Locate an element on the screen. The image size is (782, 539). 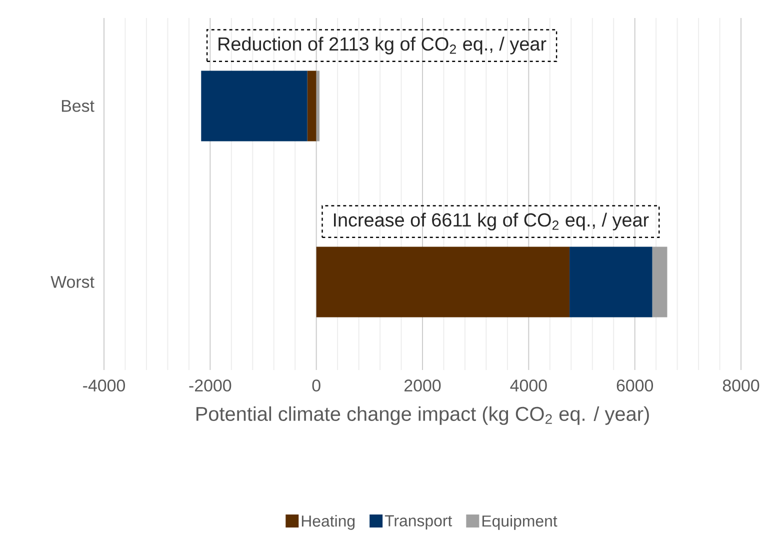
y-tick-label: Best is located at coordinates (78, 106).